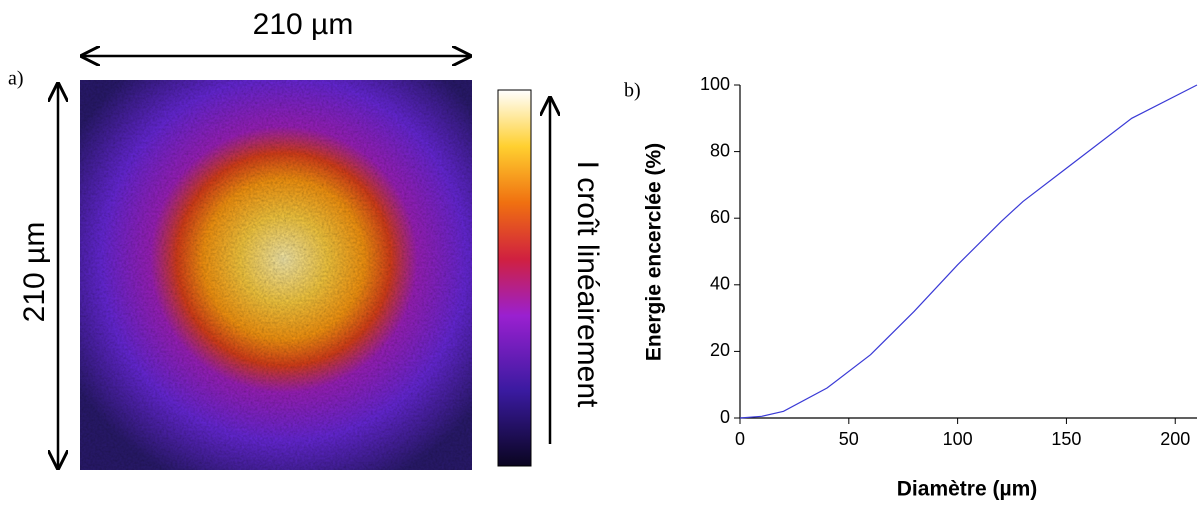 The image size is (1199, 508). What do you see at coordinates (967, 489) in the screenshot?
I see `x-axis-label: Diamètre (µm)` at bounding box center [967, 489].